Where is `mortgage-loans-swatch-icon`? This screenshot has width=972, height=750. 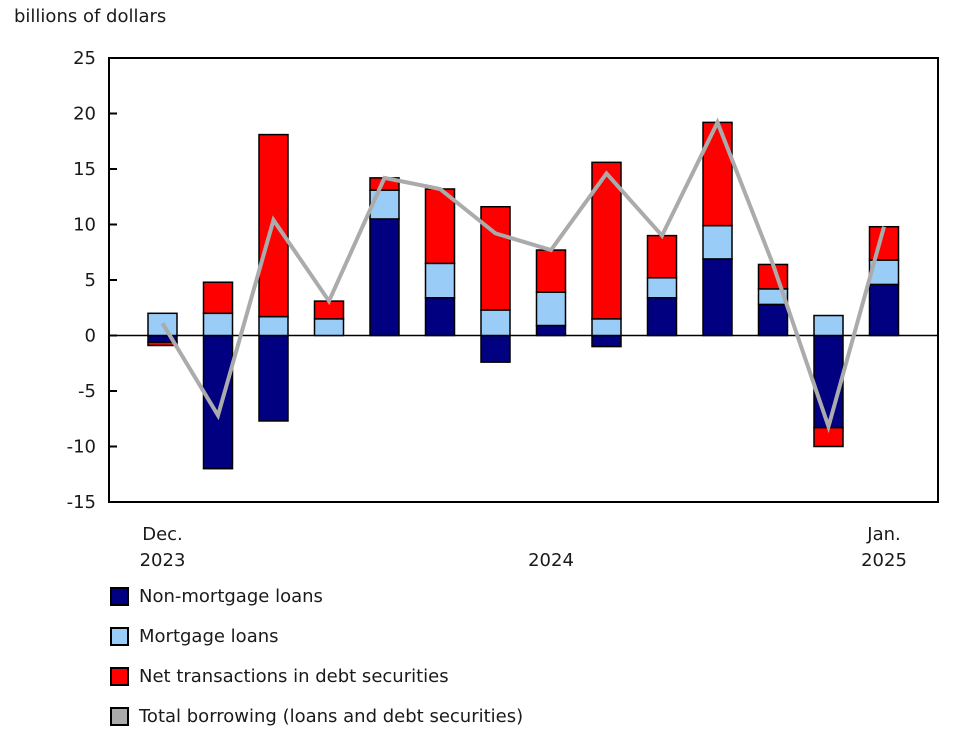
mortgage-loans-swatch-icon is located at coordinates (119, 636).